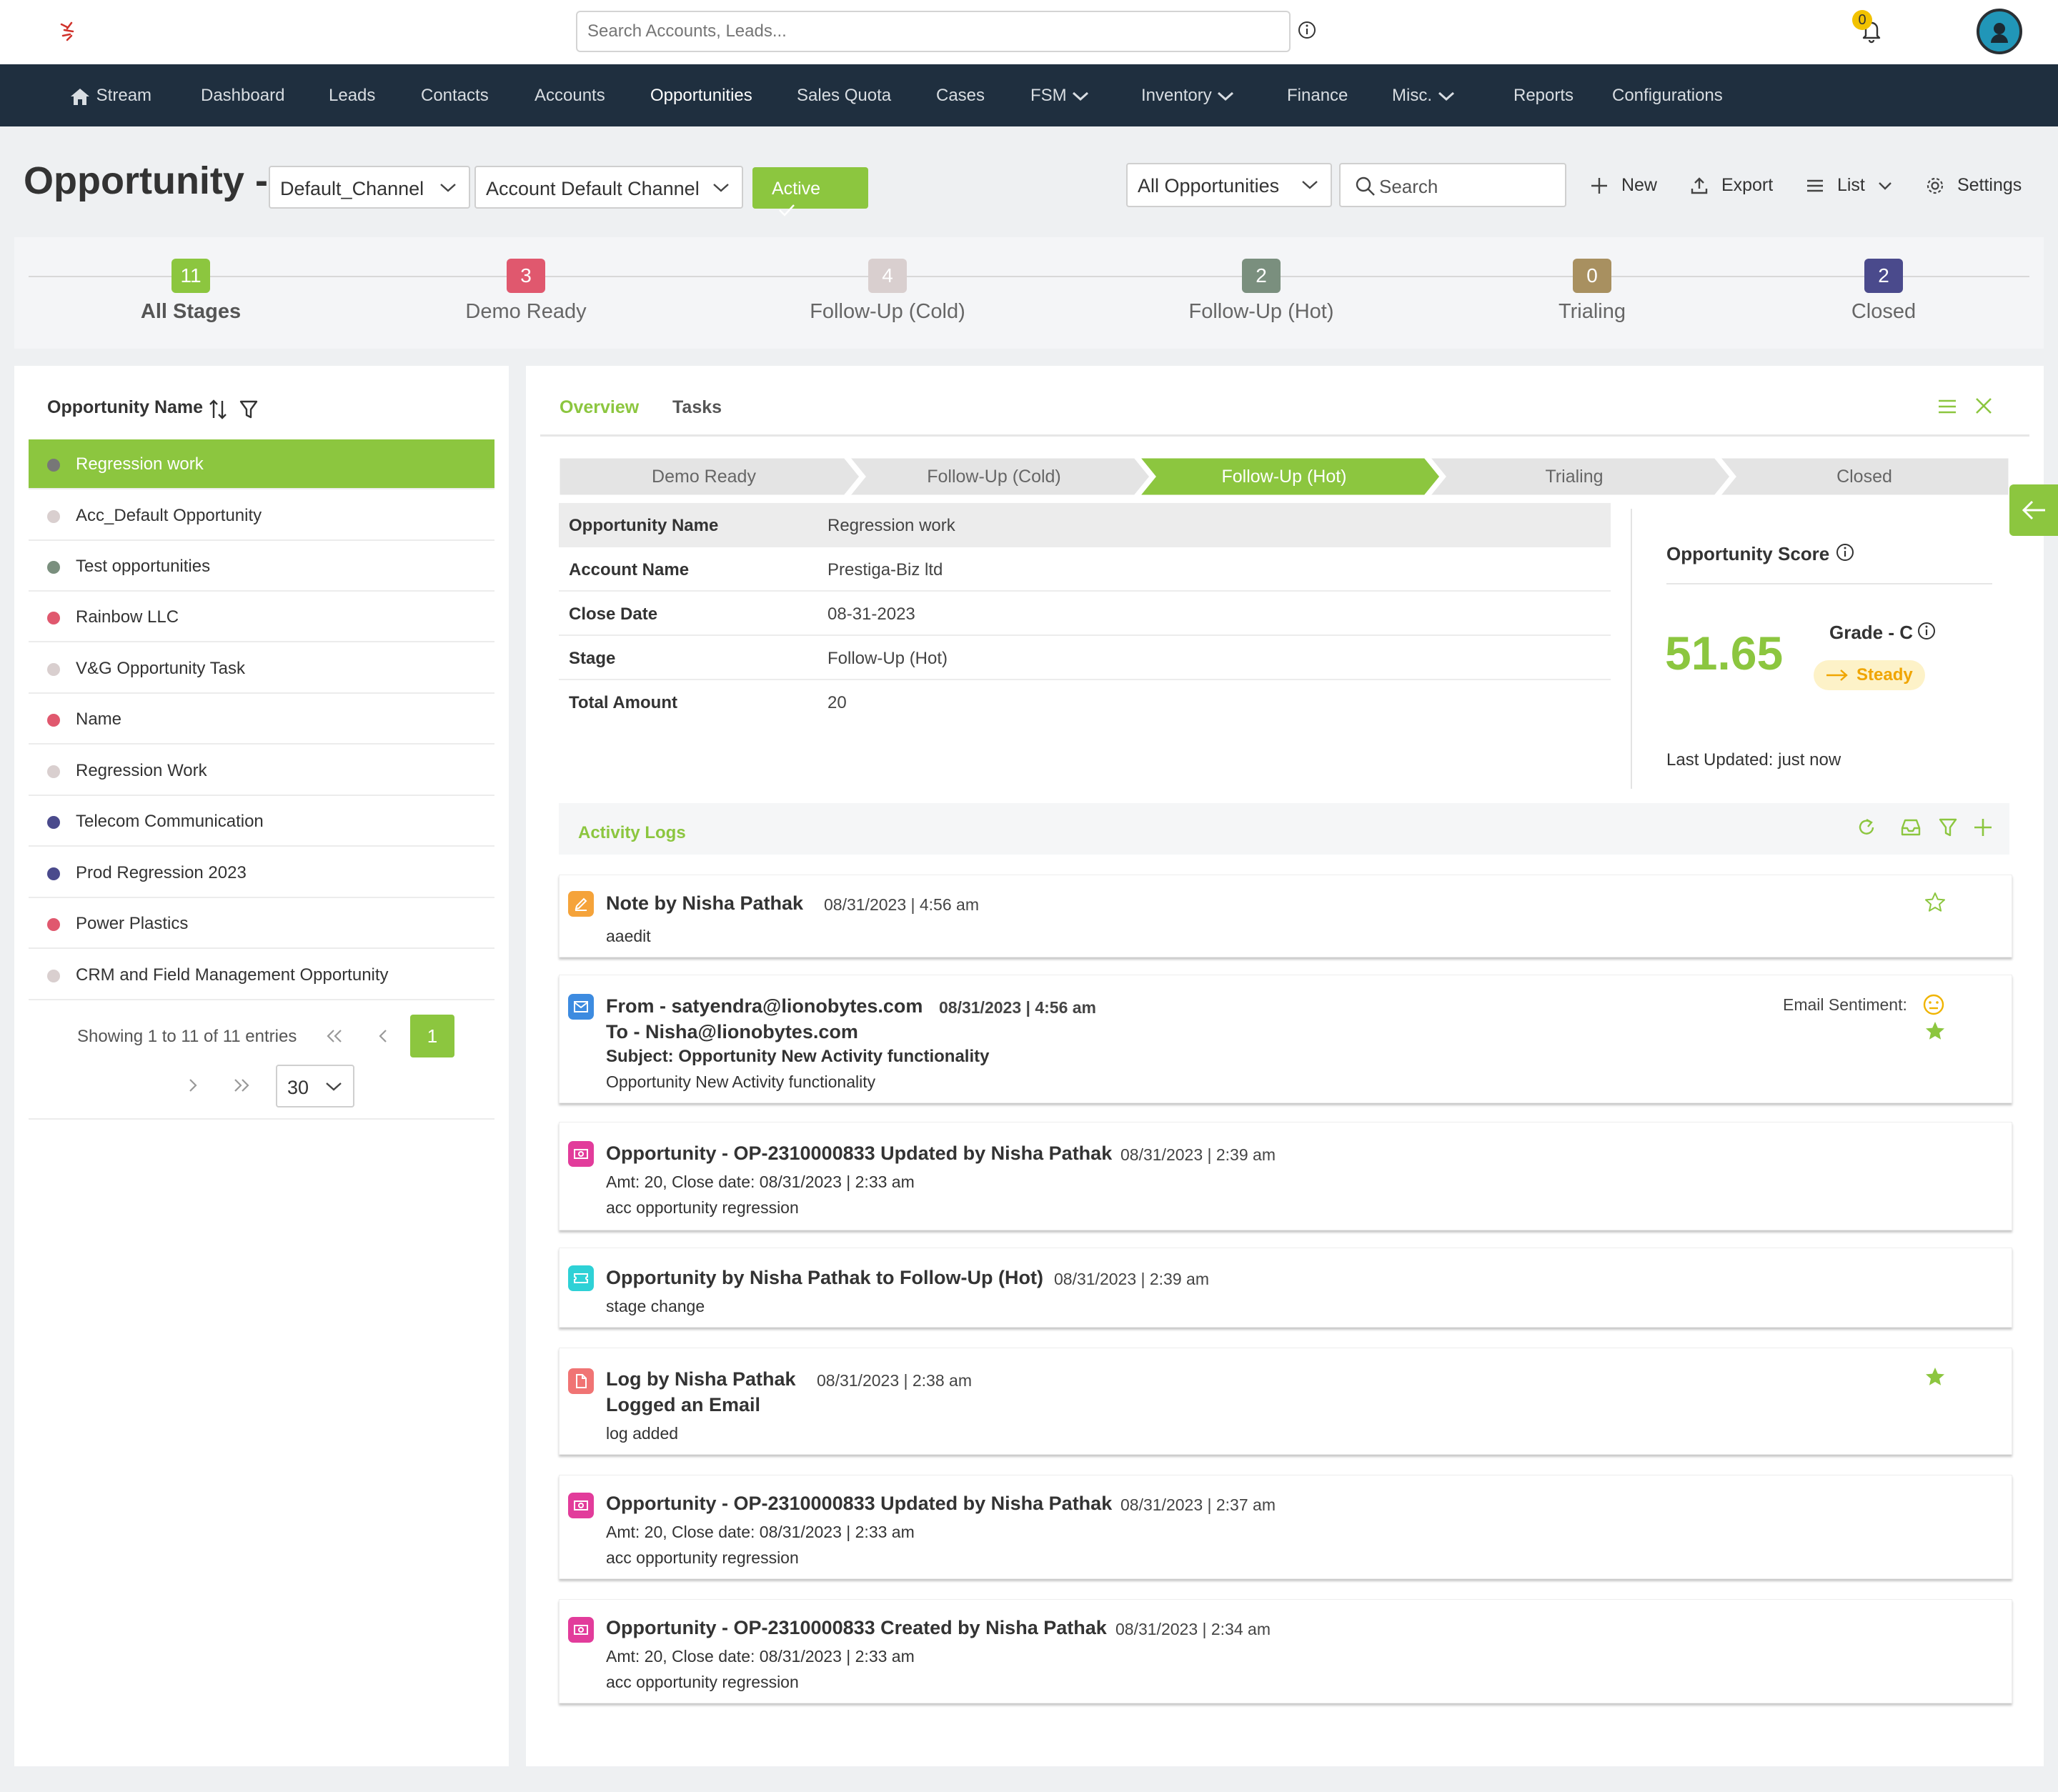 The height and width of the screenshot is (1792, 2058). What do you see at coordinates (261, 873) in the screenshot?
I see `list-item: Prod Regression 2023` at bounding box center [261, 873].